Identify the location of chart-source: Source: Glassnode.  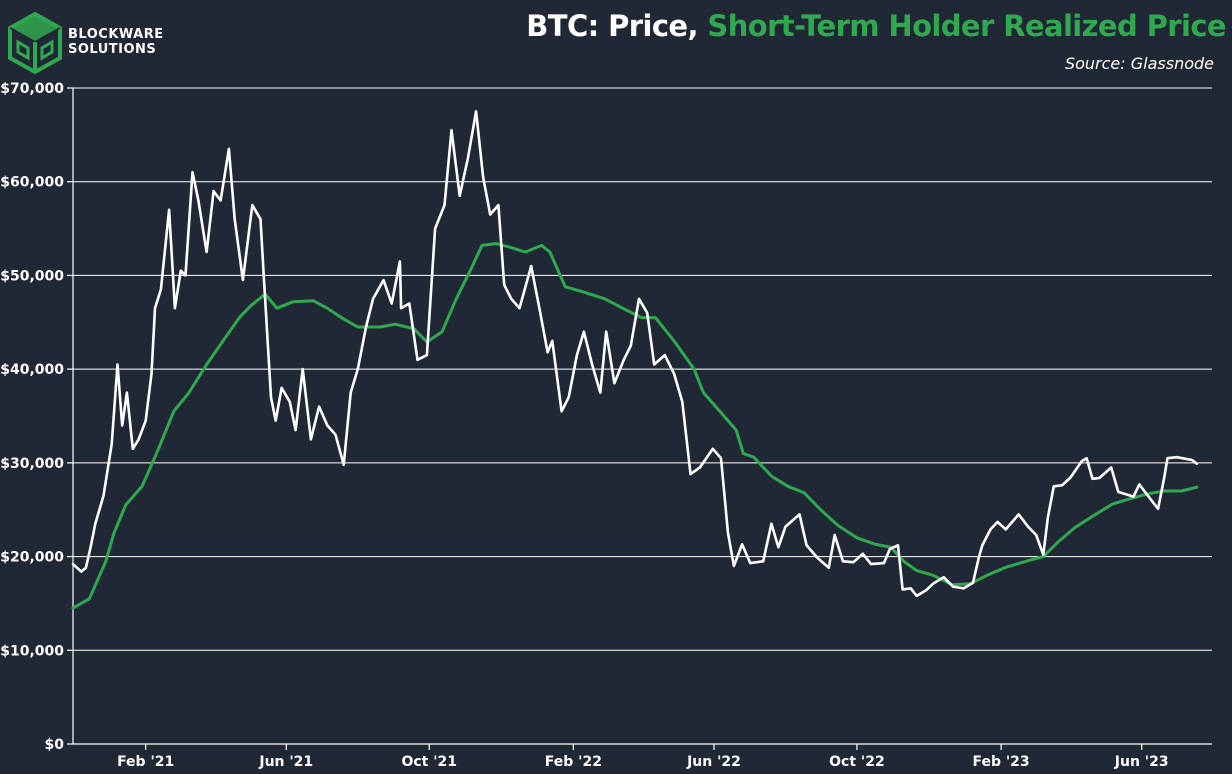
(1139, 63).